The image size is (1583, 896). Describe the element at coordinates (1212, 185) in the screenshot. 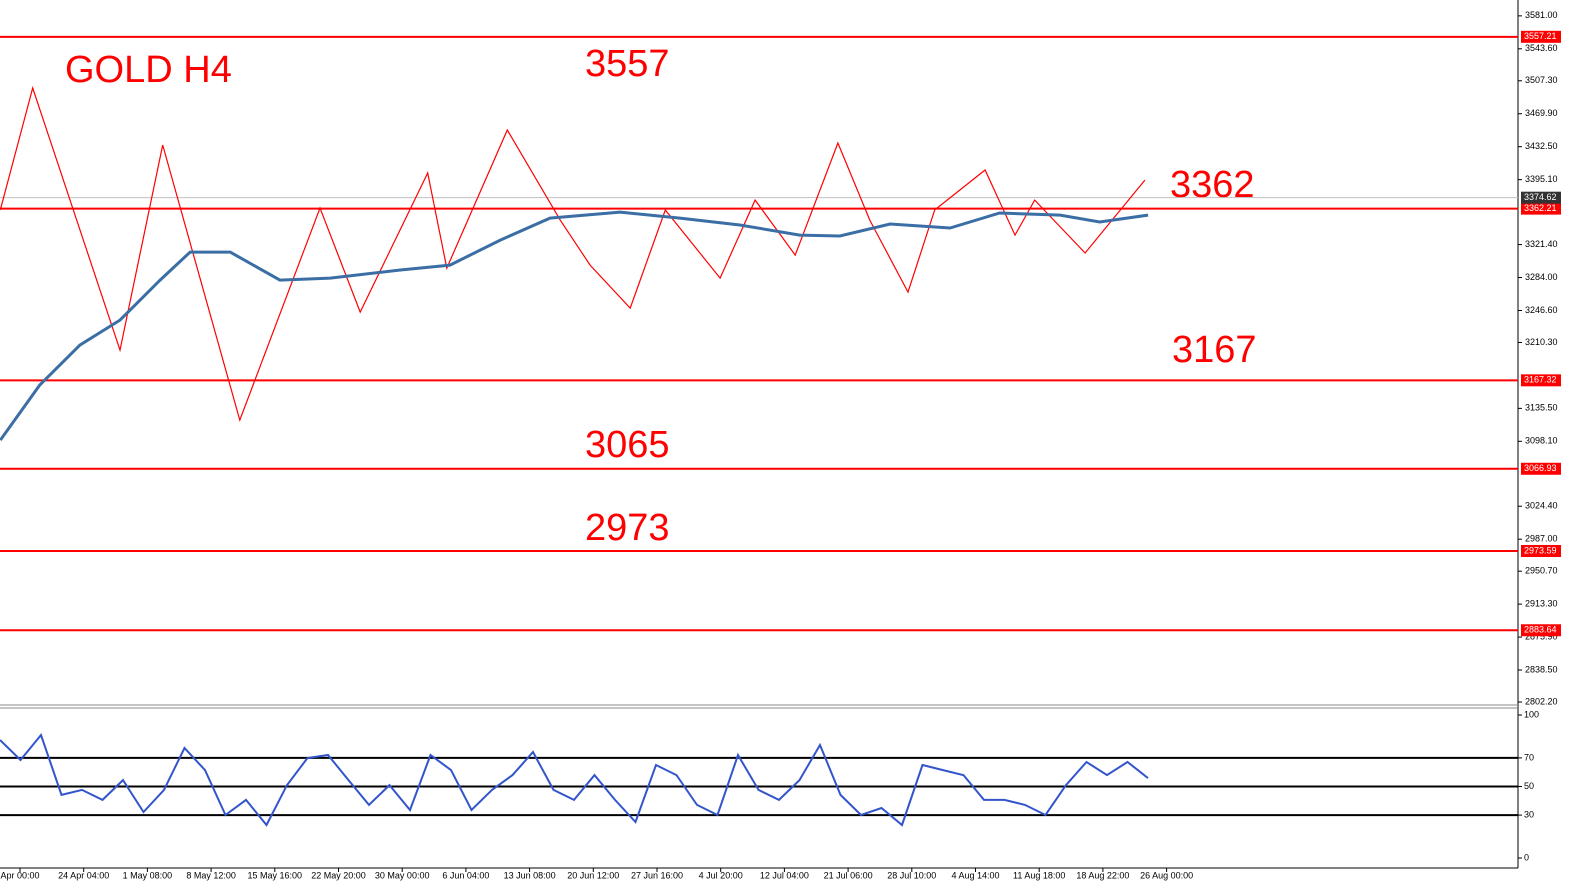

I see `level-note: 3362` at that location.